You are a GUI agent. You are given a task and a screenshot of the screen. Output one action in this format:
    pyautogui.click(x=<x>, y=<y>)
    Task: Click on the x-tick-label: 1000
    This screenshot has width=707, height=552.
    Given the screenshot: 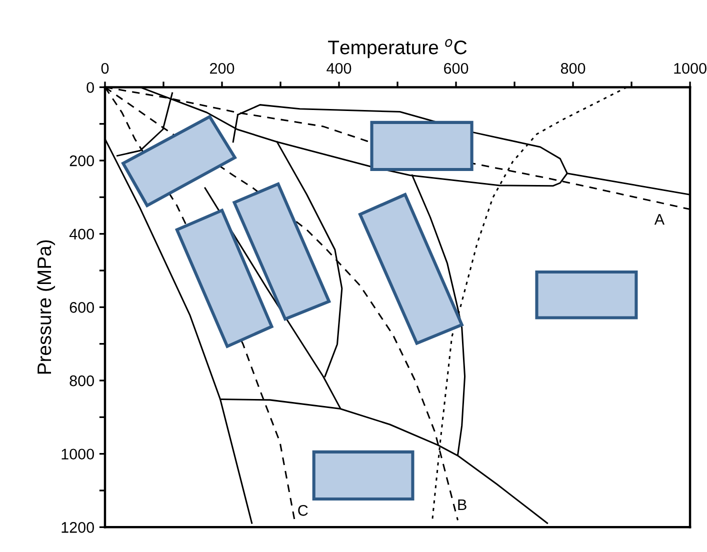 What is the action you would take?
    pyautogui.click(x=690, y=68)
    